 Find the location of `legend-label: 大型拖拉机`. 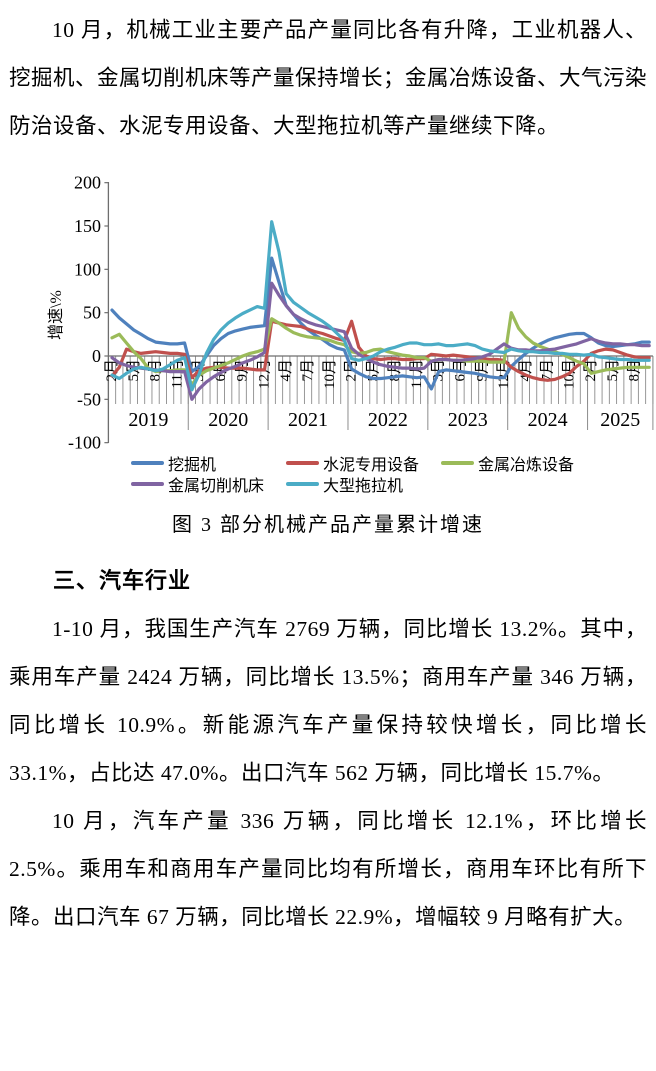

legend-label: 大型拖拉机 is located at coordinates (363, 486).